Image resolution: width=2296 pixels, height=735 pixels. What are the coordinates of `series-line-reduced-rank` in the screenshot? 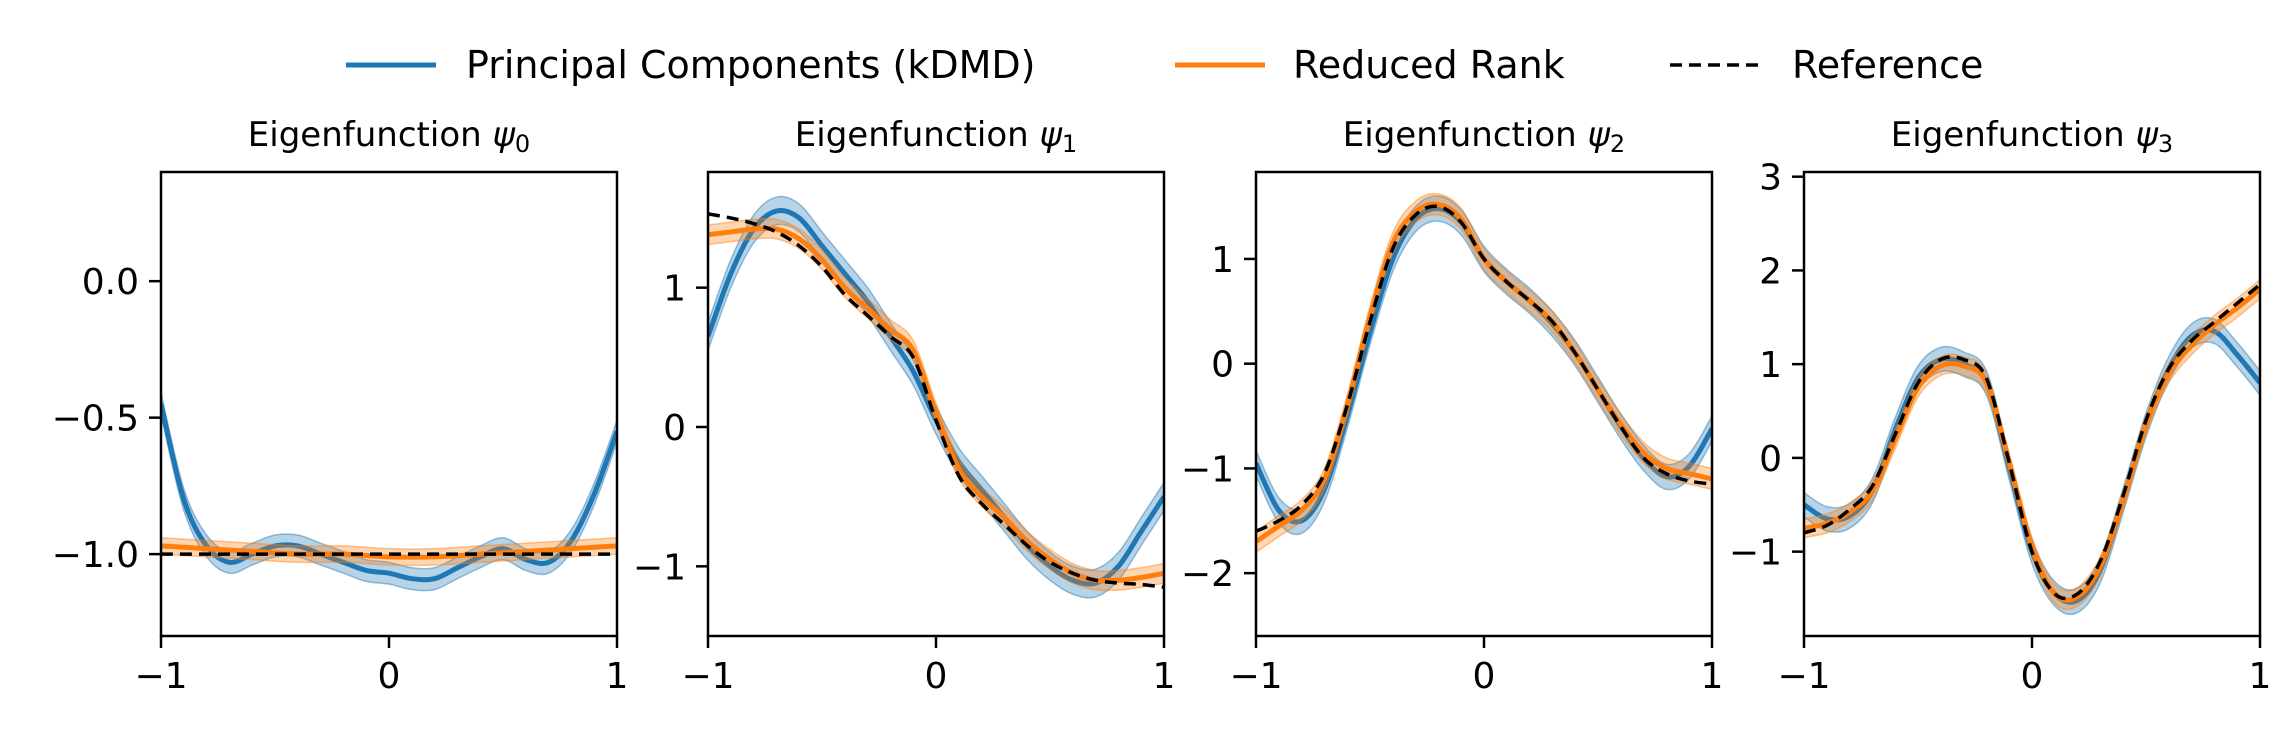 It's located at (389, 551).